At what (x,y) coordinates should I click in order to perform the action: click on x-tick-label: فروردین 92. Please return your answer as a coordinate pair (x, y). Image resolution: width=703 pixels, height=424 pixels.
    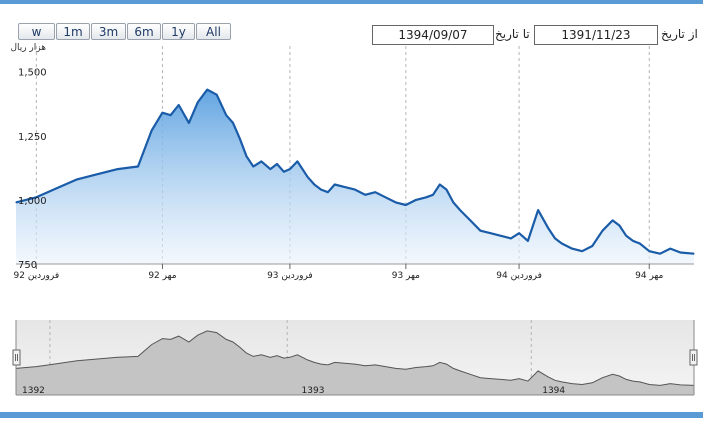
    Looking at the image, I should click on (37, 276).